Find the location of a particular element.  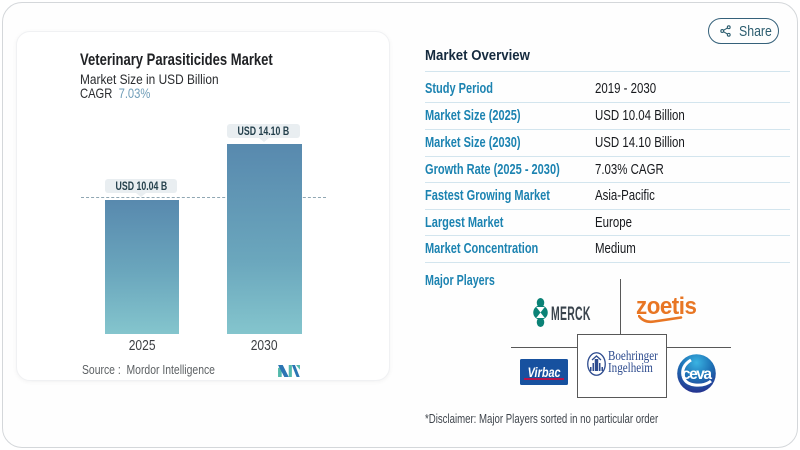

svg-text: ceva is located at coordinates (697, 374).